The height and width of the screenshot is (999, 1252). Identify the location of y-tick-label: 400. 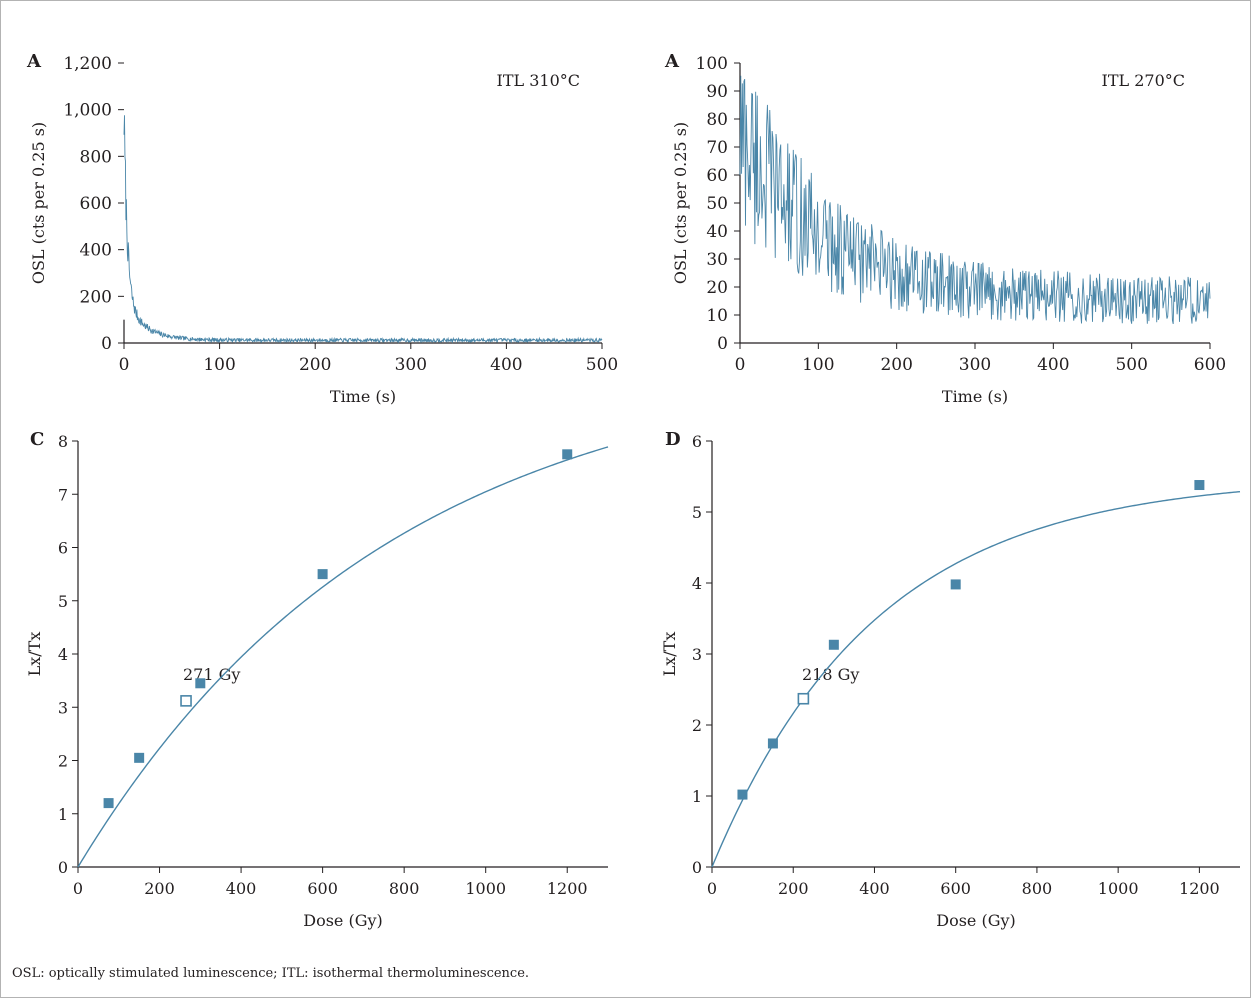
(96, 251).